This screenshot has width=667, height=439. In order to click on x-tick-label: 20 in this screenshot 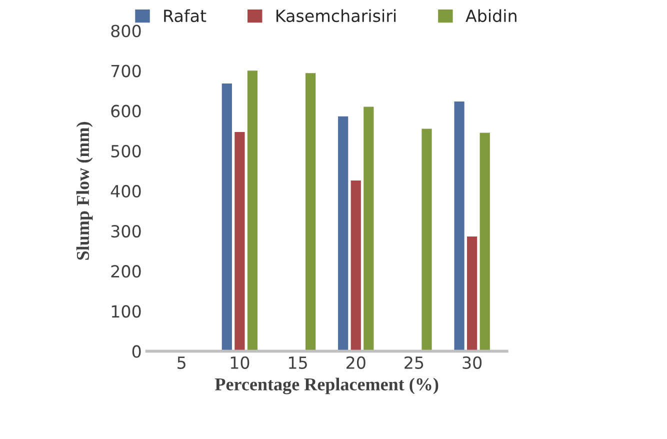, I will do `click(356, 362)`.